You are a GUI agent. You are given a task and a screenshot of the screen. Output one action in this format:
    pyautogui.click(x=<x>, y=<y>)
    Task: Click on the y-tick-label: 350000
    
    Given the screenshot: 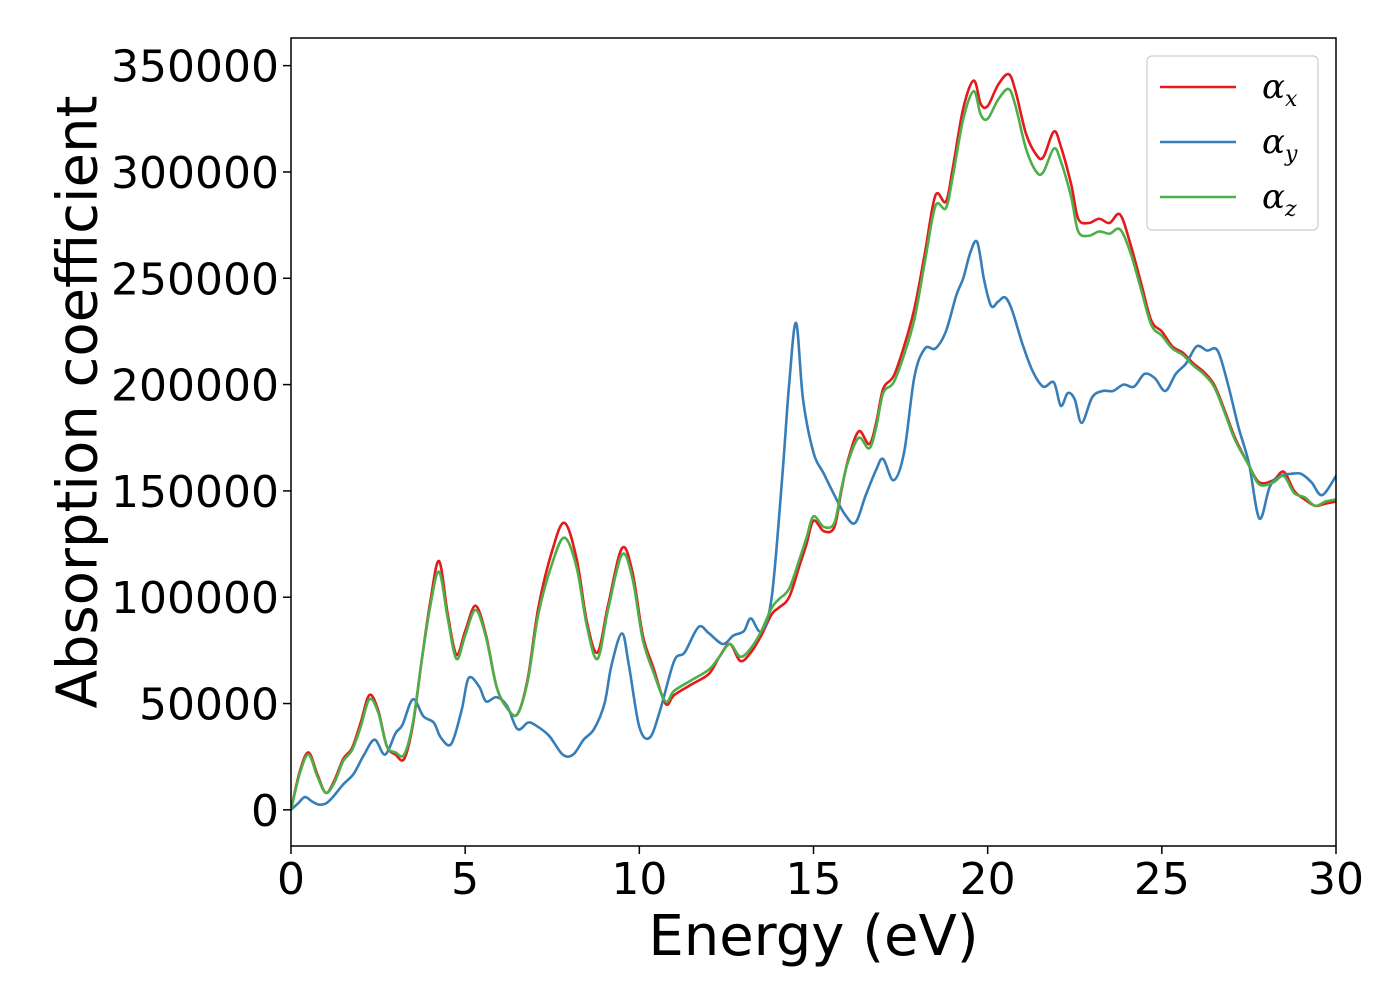 What is the action you would take?
    pyautogui.click(x=195, y=67)
    